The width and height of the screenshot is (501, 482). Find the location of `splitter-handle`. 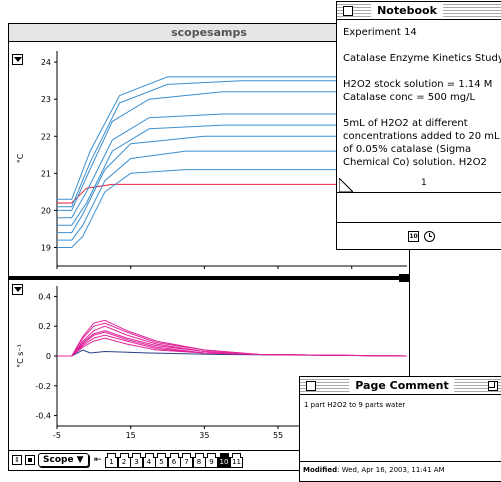

splitter-handle is located at coordinates (404, 278).